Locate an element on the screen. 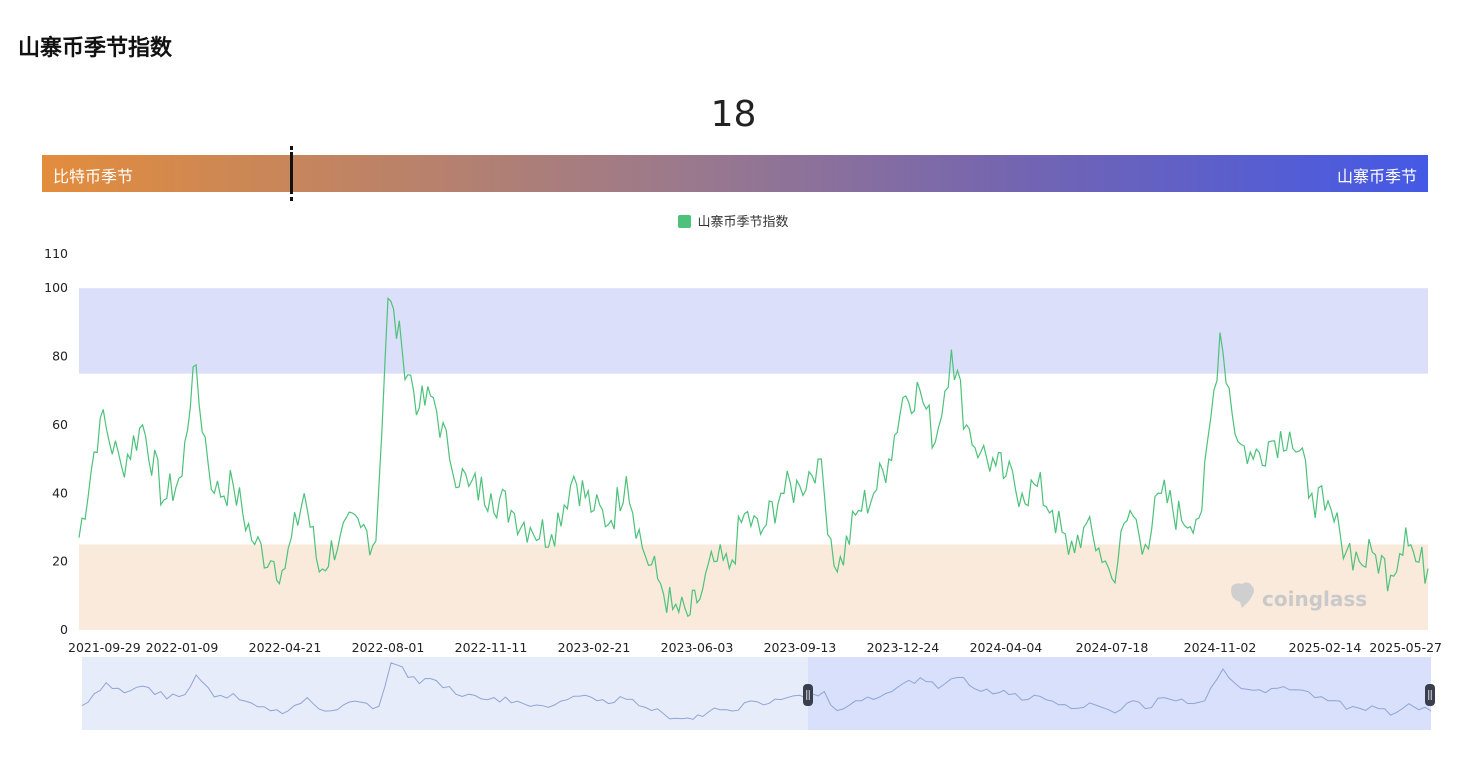  y-tick-label: 60 is located at coordinates (60, 424).